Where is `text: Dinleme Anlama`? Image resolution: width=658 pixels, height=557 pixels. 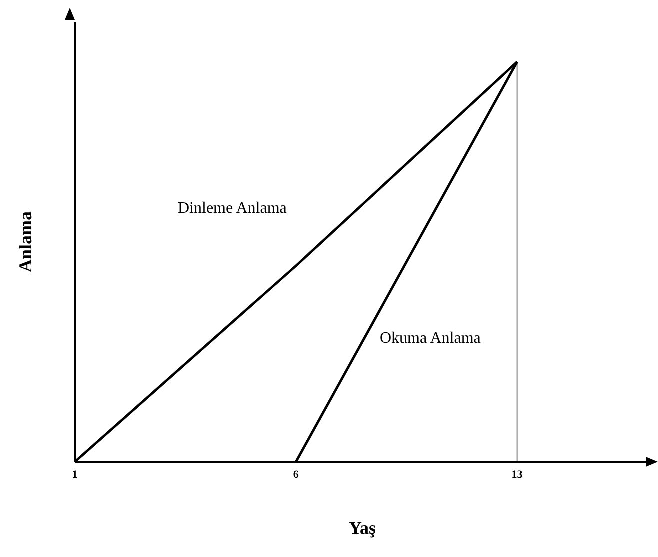 text: Dinleme Anlama is located at coordinates (232, 209).